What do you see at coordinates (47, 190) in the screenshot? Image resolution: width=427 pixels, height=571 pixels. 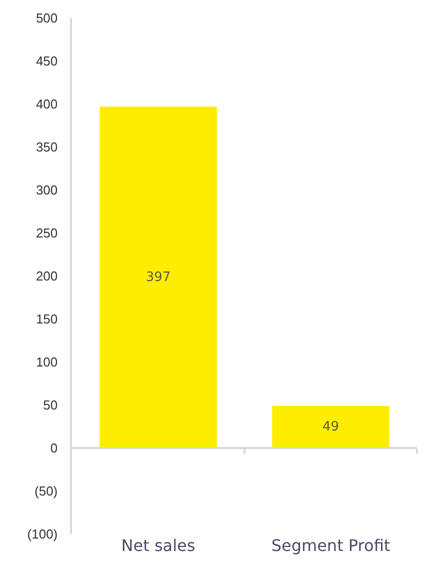 I see `y-tick-label: 300` at bounding box center [47, 190].